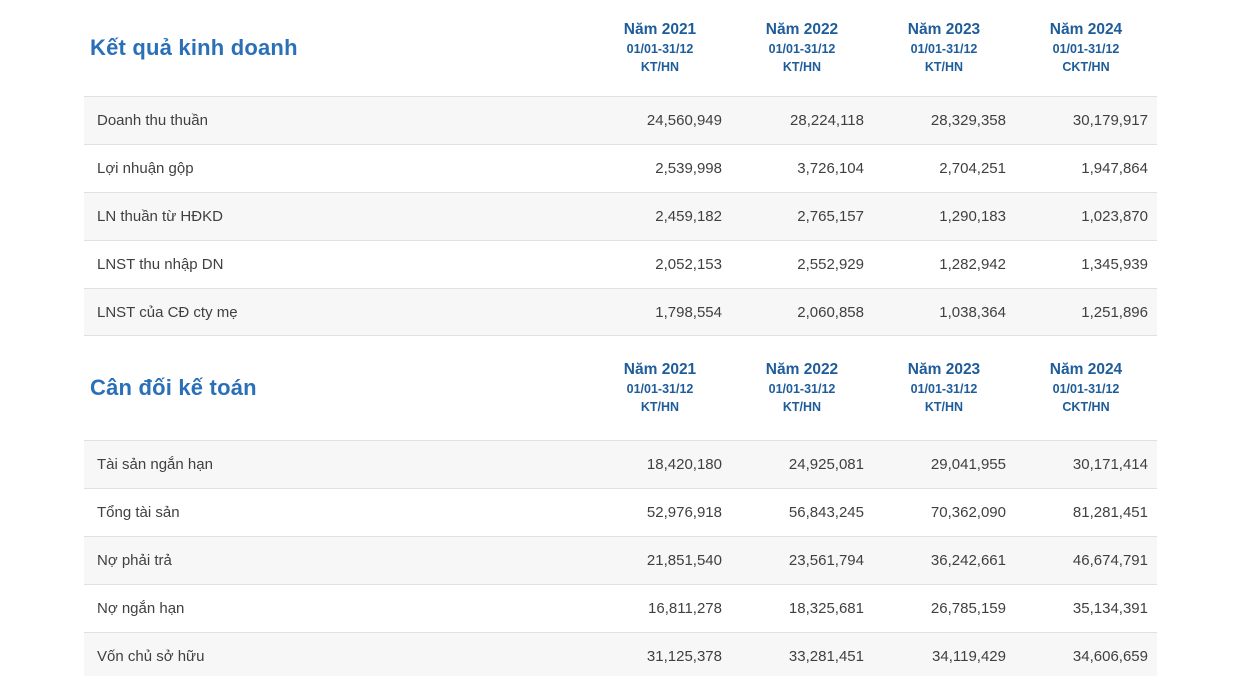 The image size is (1242, 676). What do you see at coordinates (685, 608) in the screenshot?
I see `cell-value: 16,811,278` at bounding box center [685, 608].